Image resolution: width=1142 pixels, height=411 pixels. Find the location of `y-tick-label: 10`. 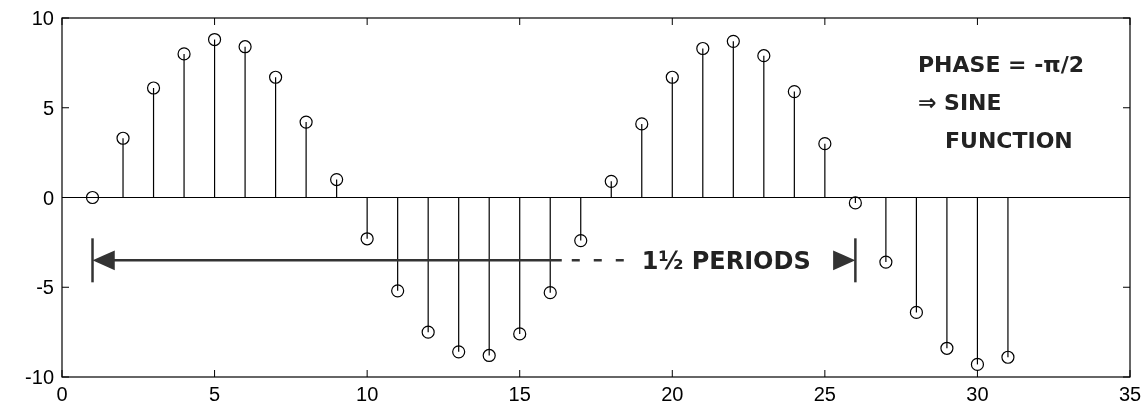

y-tick-label: 10 is located at coordinates (42, 18).